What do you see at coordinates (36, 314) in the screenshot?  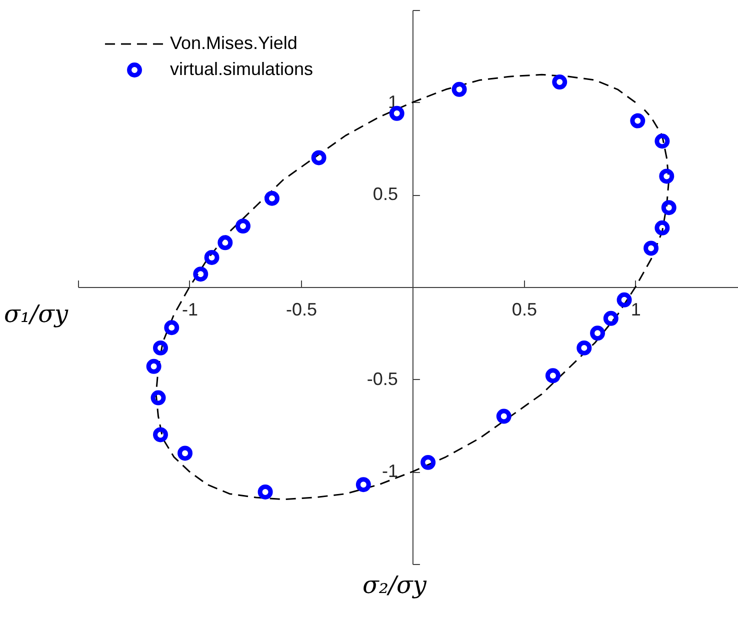 I see `y-axis-title: σ₁/σy` at bounding box center [36, 314].